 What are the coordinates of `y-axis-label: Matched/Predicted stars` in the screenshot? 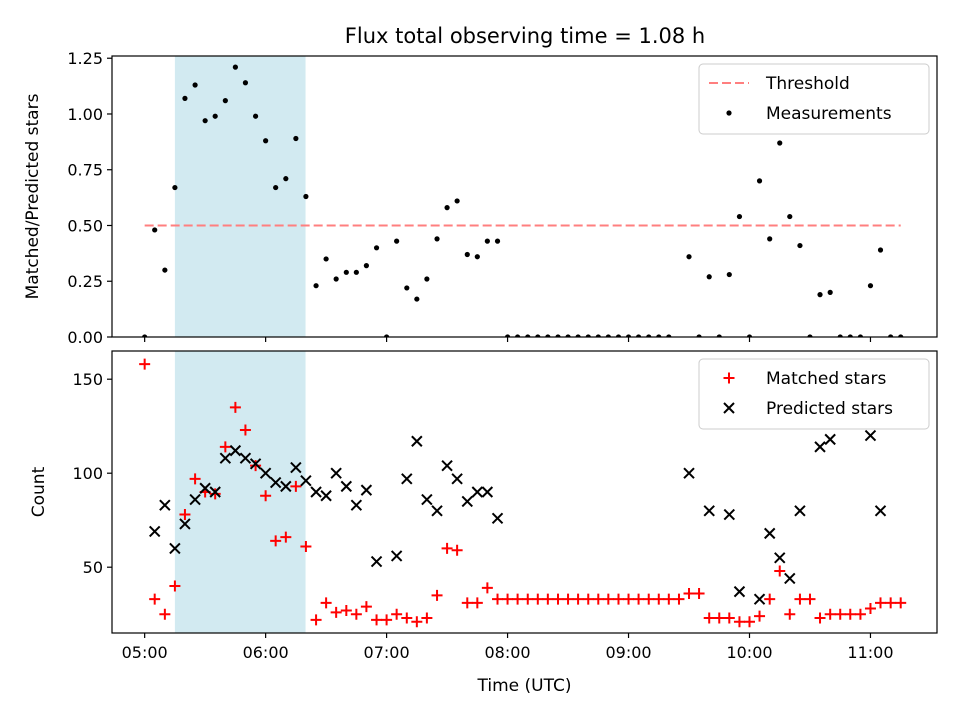 It's located at (33, 196).